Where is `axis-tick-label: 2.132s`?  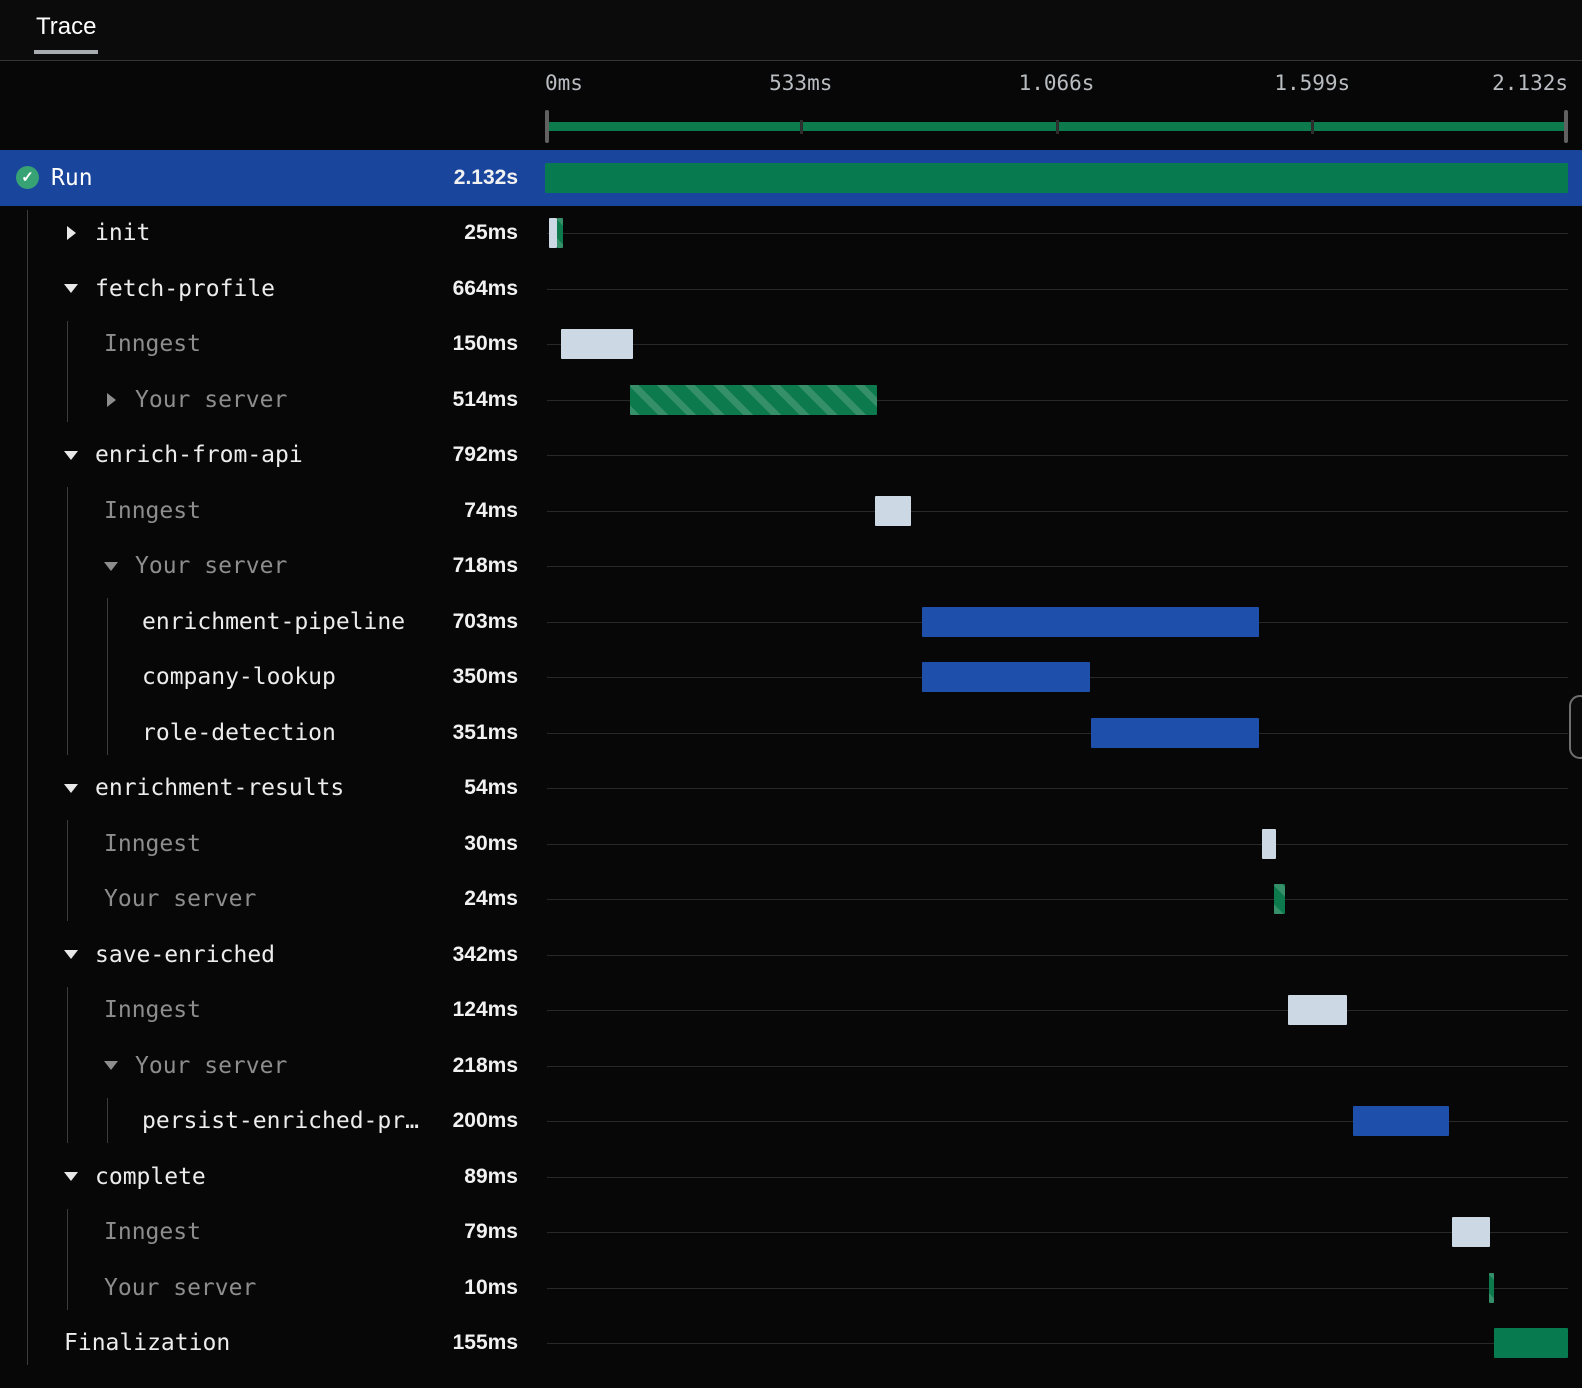 axis-tick-label: 2.132s is located at coordinates (1530, 83).